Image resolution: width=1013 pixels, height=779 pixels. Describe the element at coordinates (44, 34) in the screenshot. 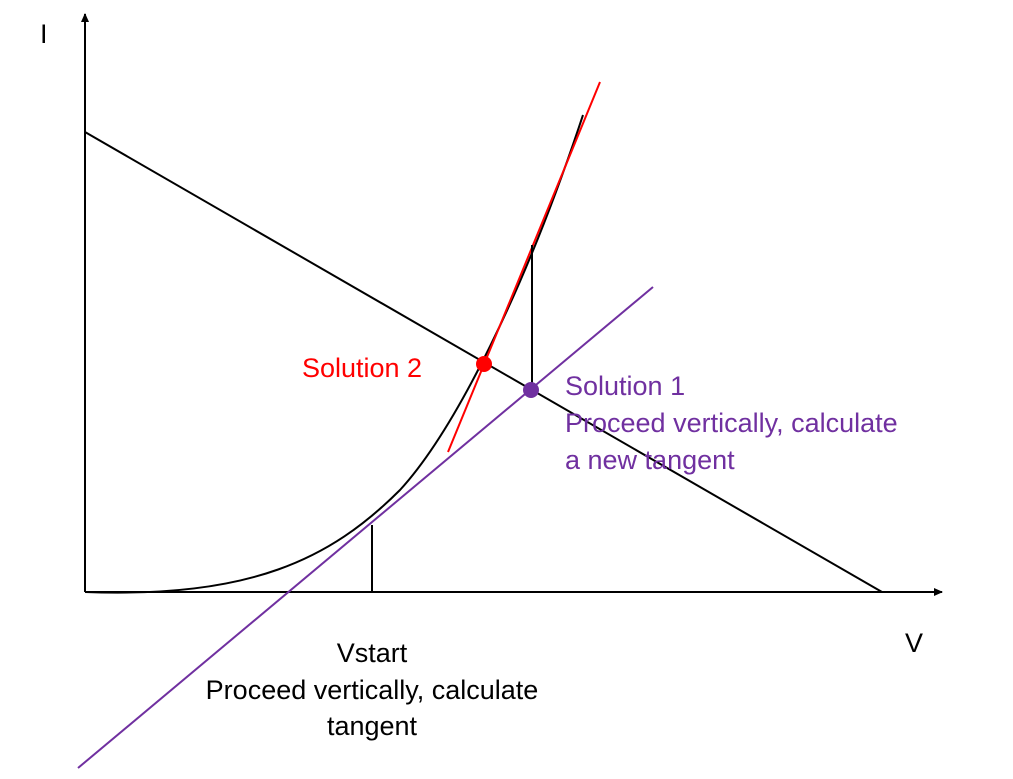

I see `y-axis-label: I` at that location.